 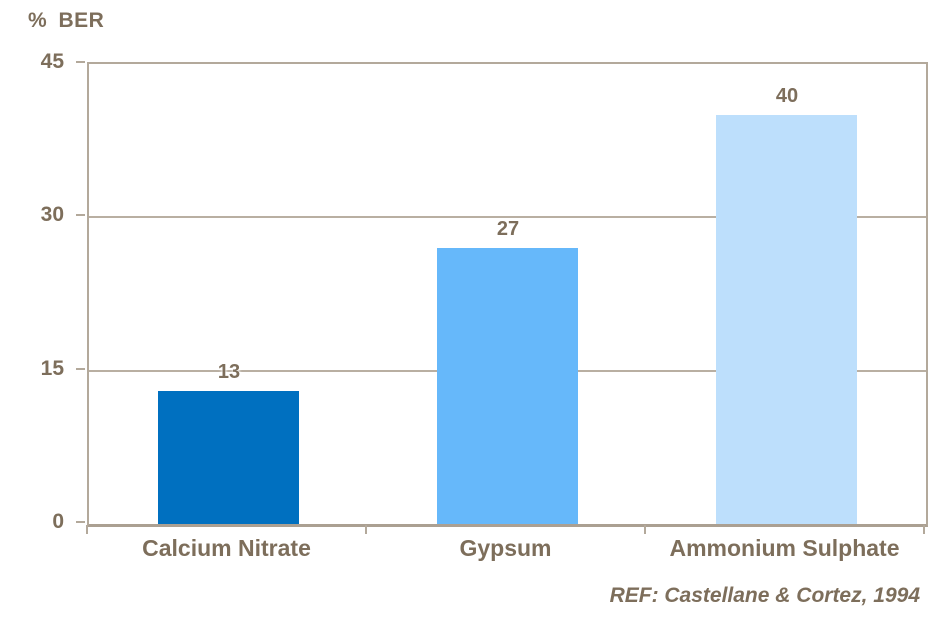 I want to click on bar-ammonium-sulphate, so click(x=786, y=319).